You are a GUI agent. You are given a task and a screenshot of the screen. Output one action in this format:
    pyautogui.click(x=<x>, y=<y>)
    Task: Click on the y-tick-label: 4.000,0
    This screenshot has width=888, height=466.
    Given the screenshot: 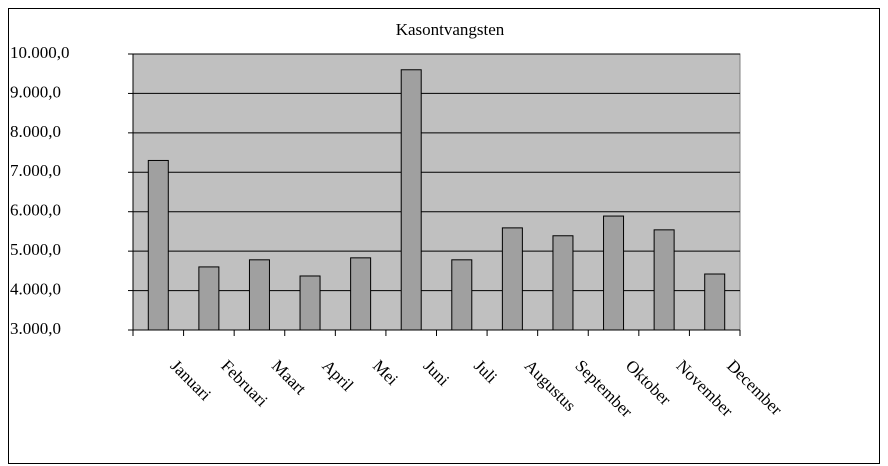 What is the action you would take?
    pyautogui.click(x=35, y=288)
    